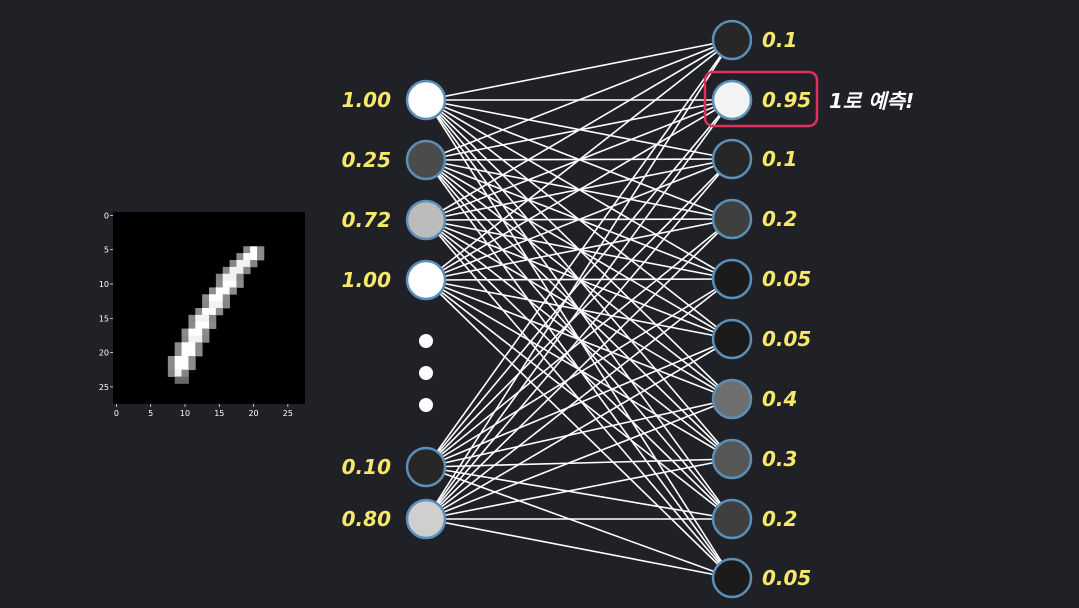 This screenshot has height=608, width=1079. Describe the element at coordinates (366, 160) in the screenshot. I see `input-value-label: 0.25` at that location.